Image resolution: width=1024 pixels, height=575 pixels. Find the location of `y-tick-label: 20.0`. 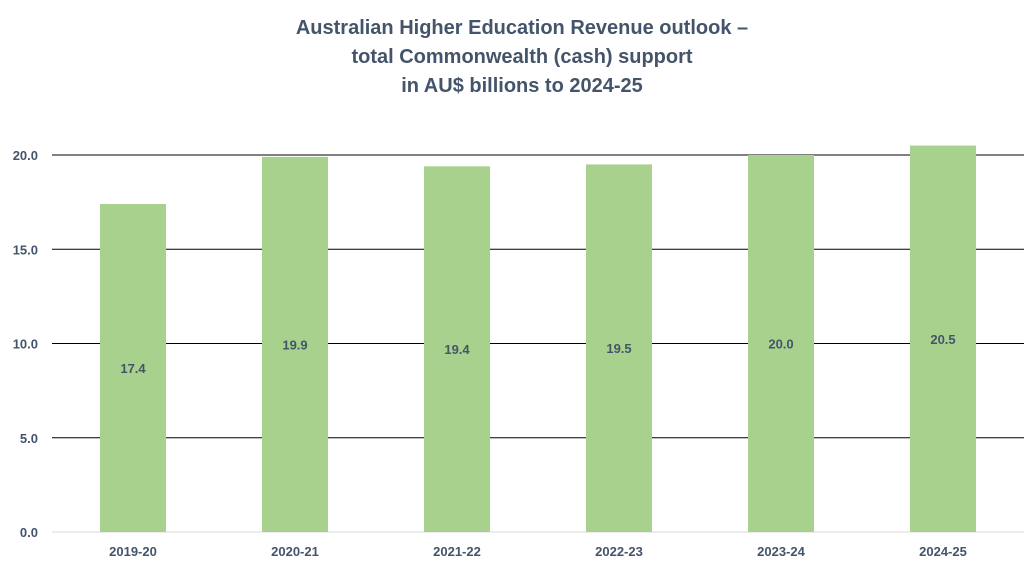

y-tick-label: 20.0 is located at coordinates (25, 155).